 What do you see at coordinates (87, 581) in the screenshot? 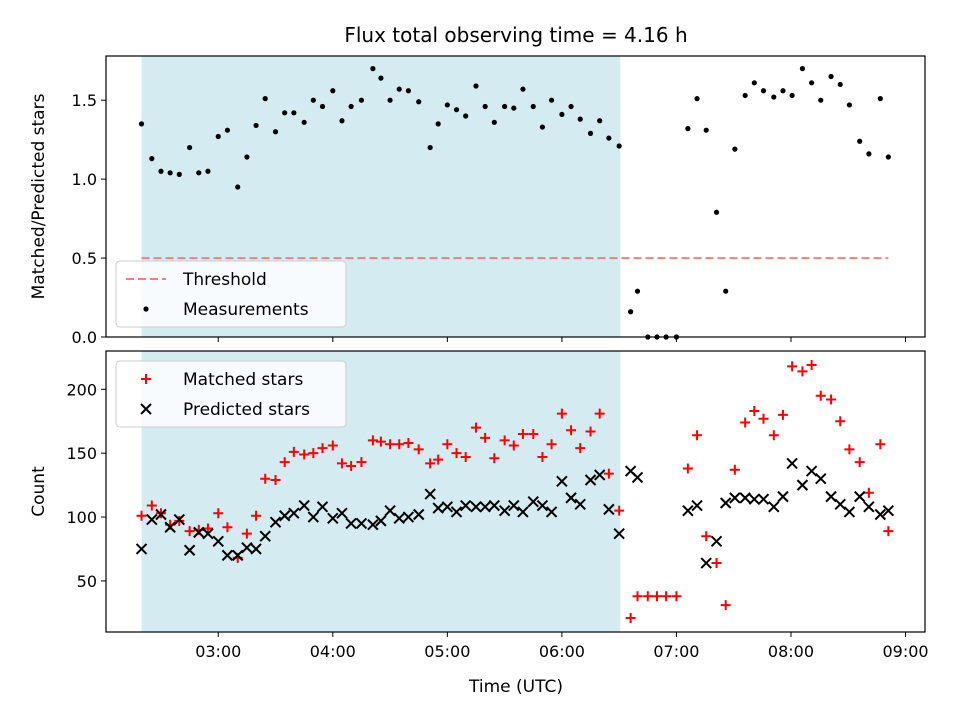
I see `y-tick-label: 50` at bounding box center [87, 581].